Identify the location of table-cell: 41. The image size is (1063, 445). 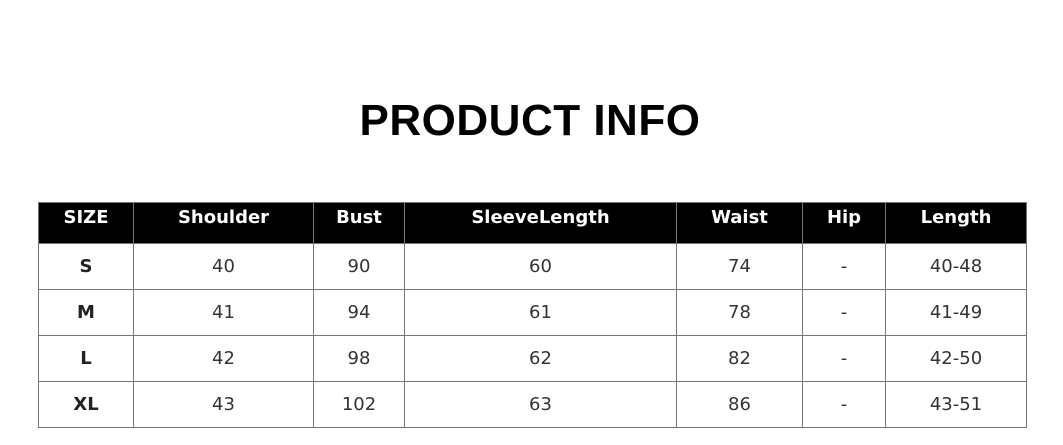
(223, 312).